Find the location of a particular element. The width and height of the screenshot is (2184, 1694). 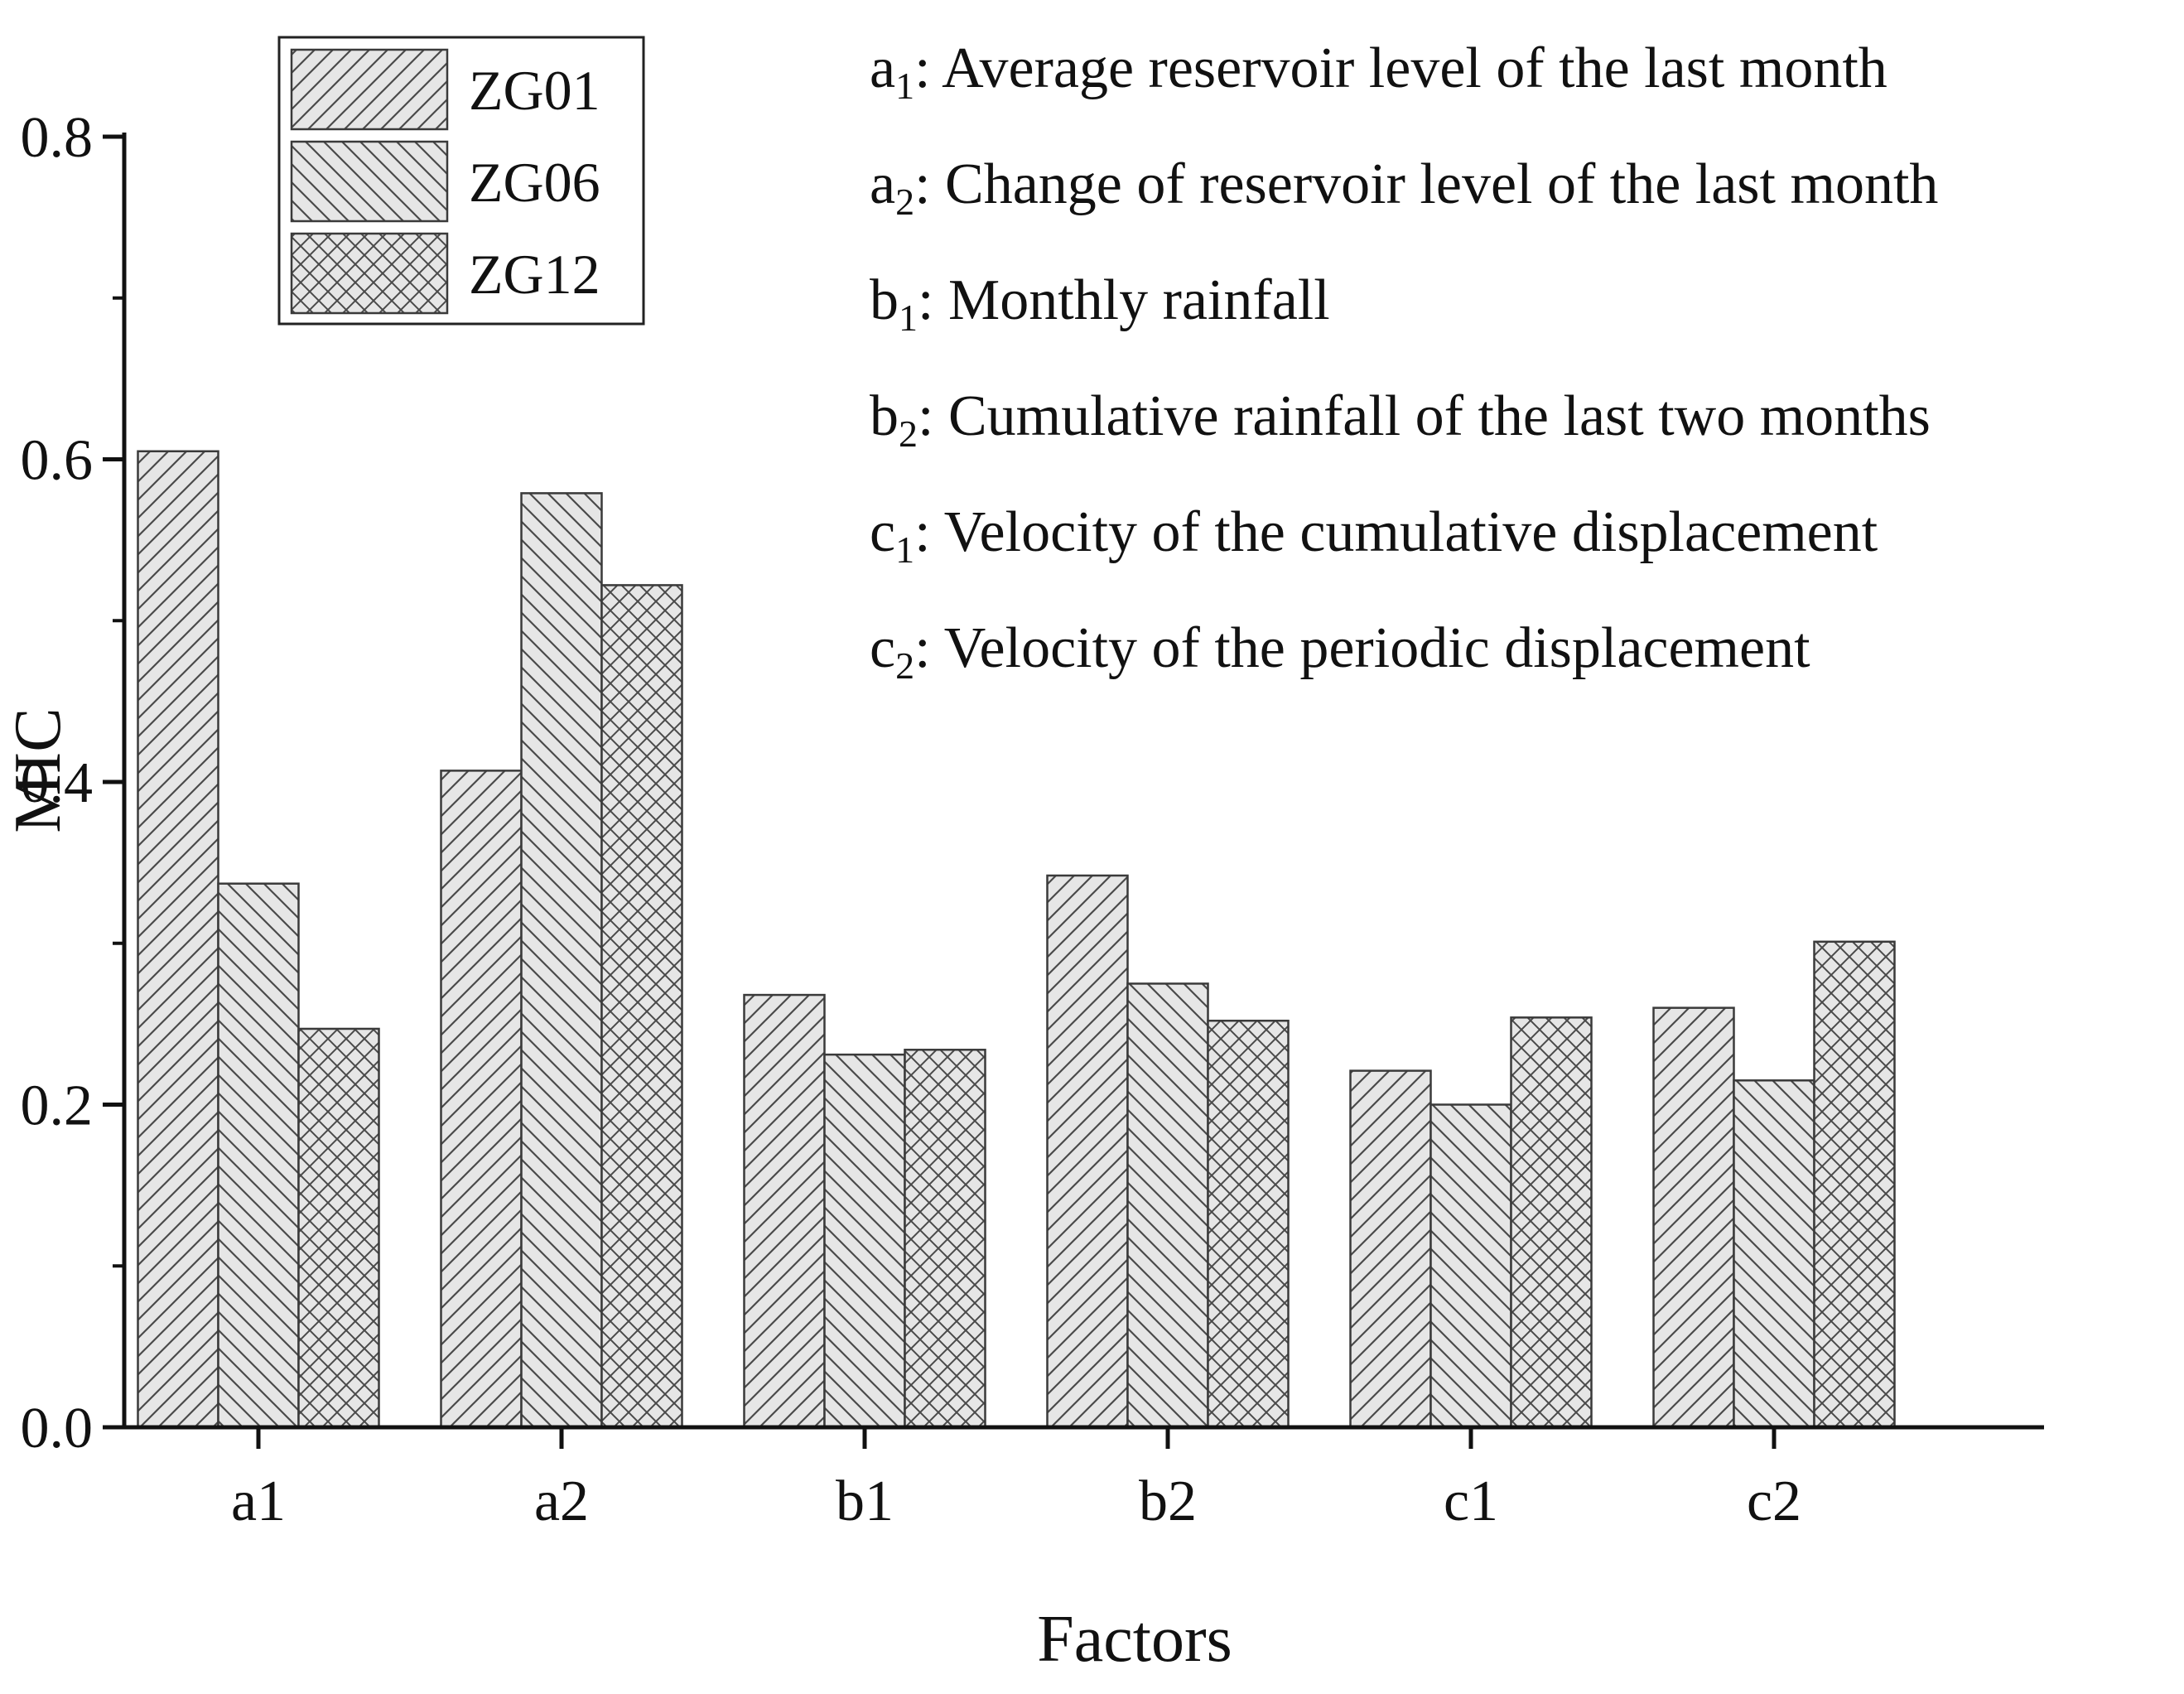

y-tick-label: 0.0 is located at coordinates (57, 1428).